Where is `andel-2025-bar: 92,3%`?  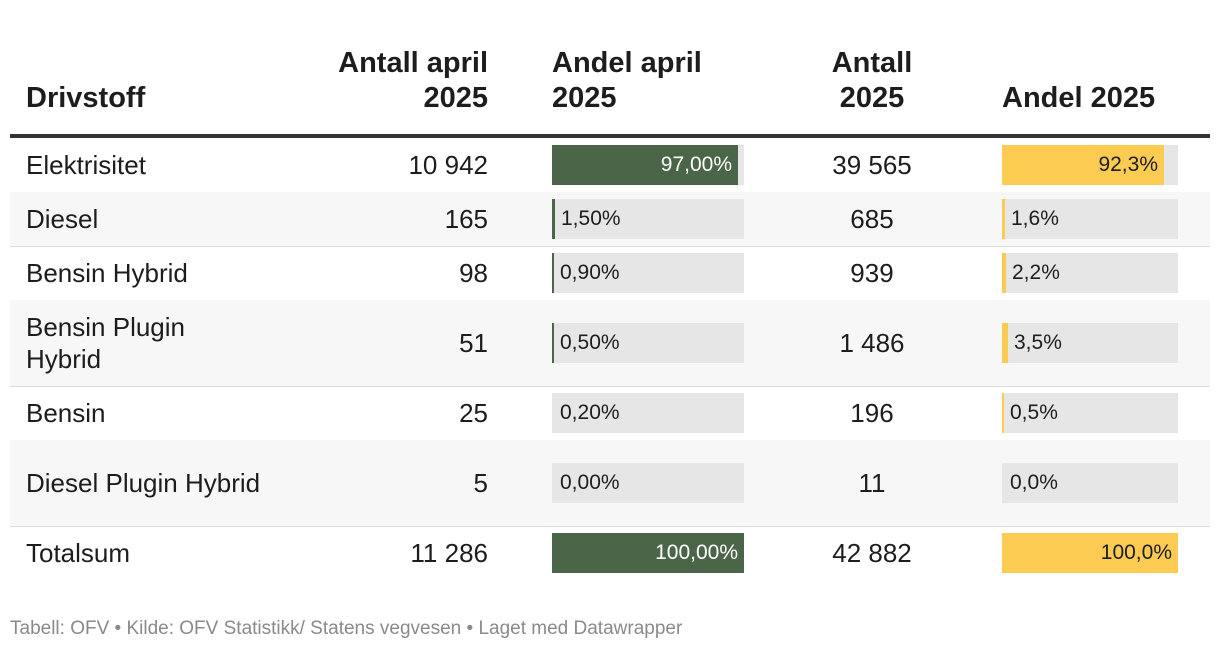
andel-2025-bar: 92,3% is located at coordinates (1090, 165).